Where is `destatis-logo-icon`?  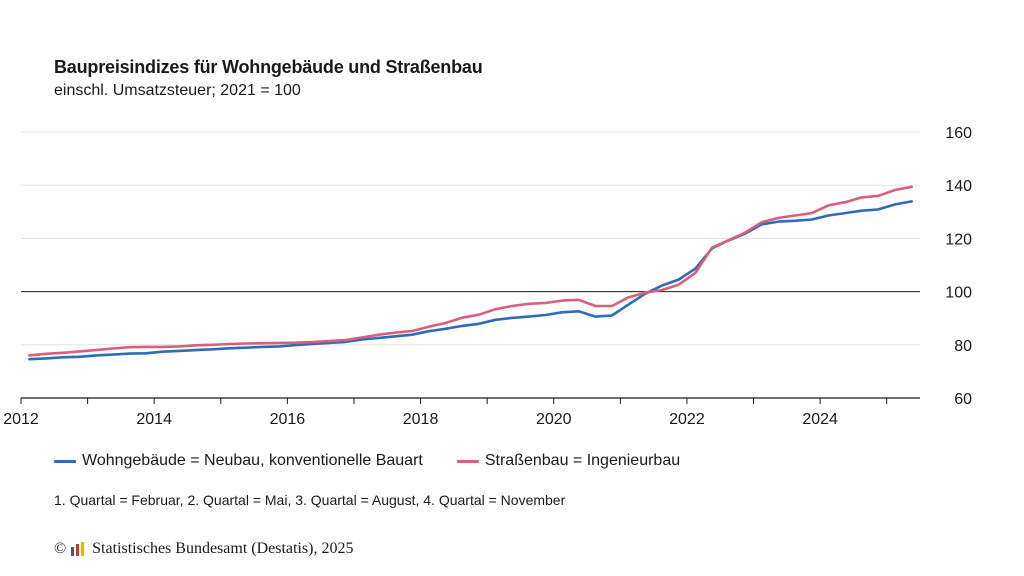 destatis-logo-icon is located at coordinates (78, 549).